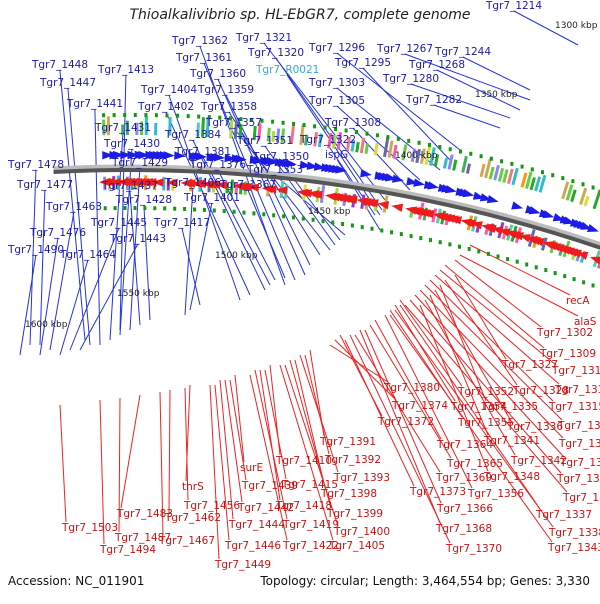 This screenshot has width=600, height=604. What do you see at coordinates (579, 444) in the screenshot?
I see `bottom-gene-label: Tgr7_1323` at bounding box center [579, 444].